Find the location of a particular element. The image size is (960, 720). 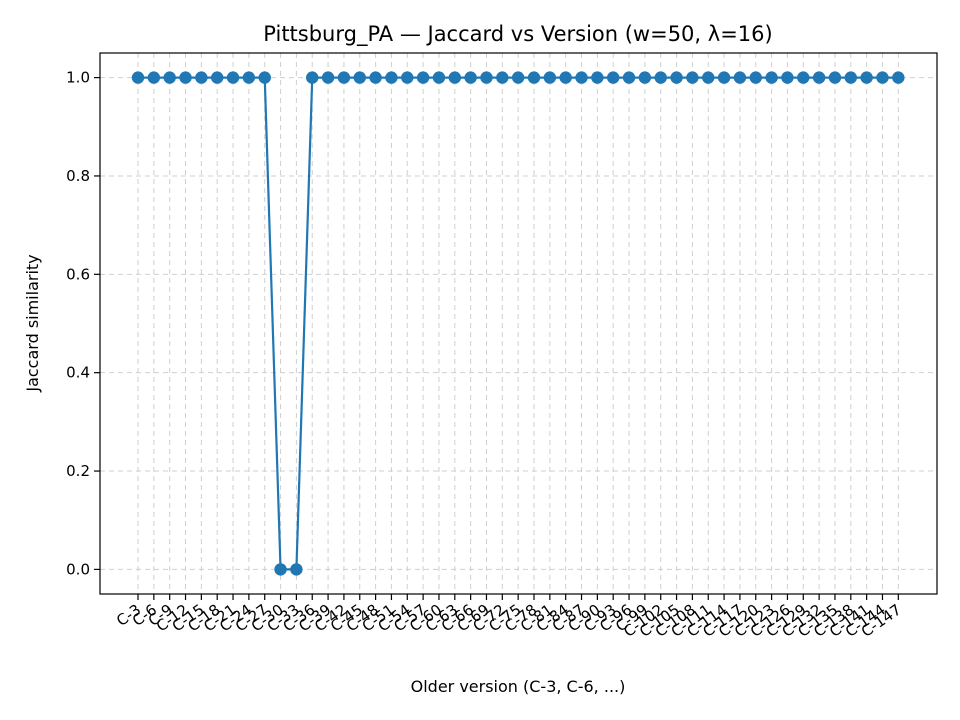

y-tick-label: 0.8 is located at coordinates (78, 176).